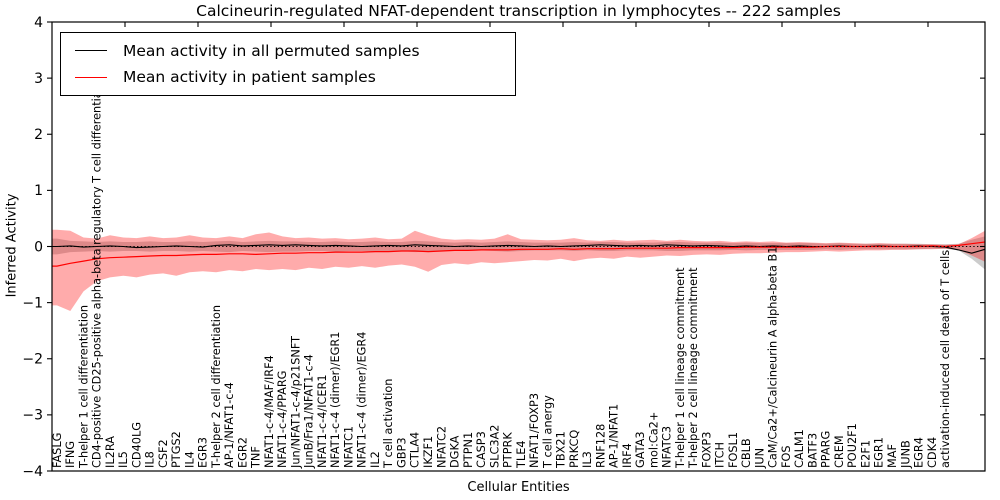 The width and height of the screenshot is (1000, 500). I want to click on x-tick-label: T-helper 1 cell lineage commitment, so click(680, 368).